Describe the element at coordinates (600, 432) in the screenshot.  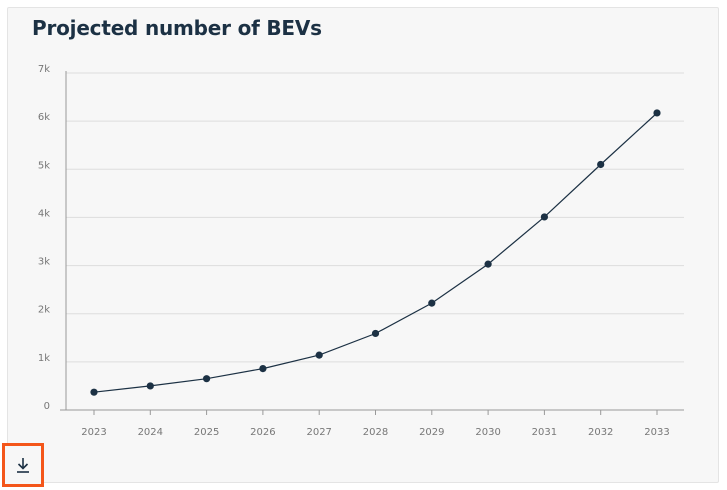
I see `x-tick-label: 2032` at that location.